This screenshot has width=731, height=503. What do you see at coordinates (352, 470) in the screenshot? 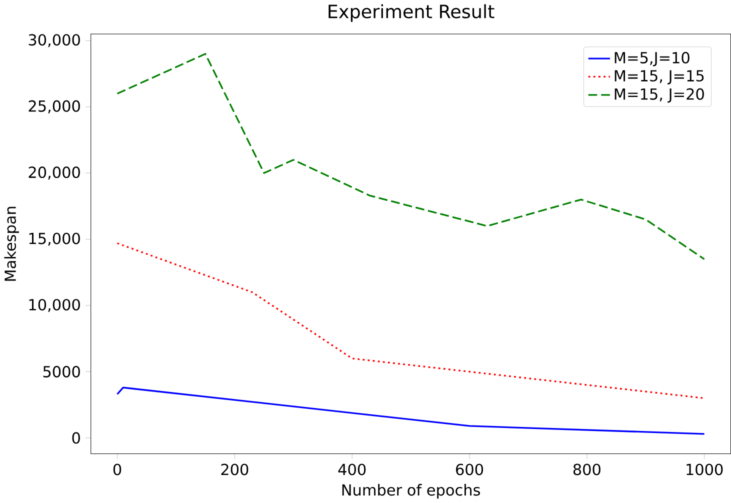
I see `x-tick-label: 400` at bounding box center [352, 470].